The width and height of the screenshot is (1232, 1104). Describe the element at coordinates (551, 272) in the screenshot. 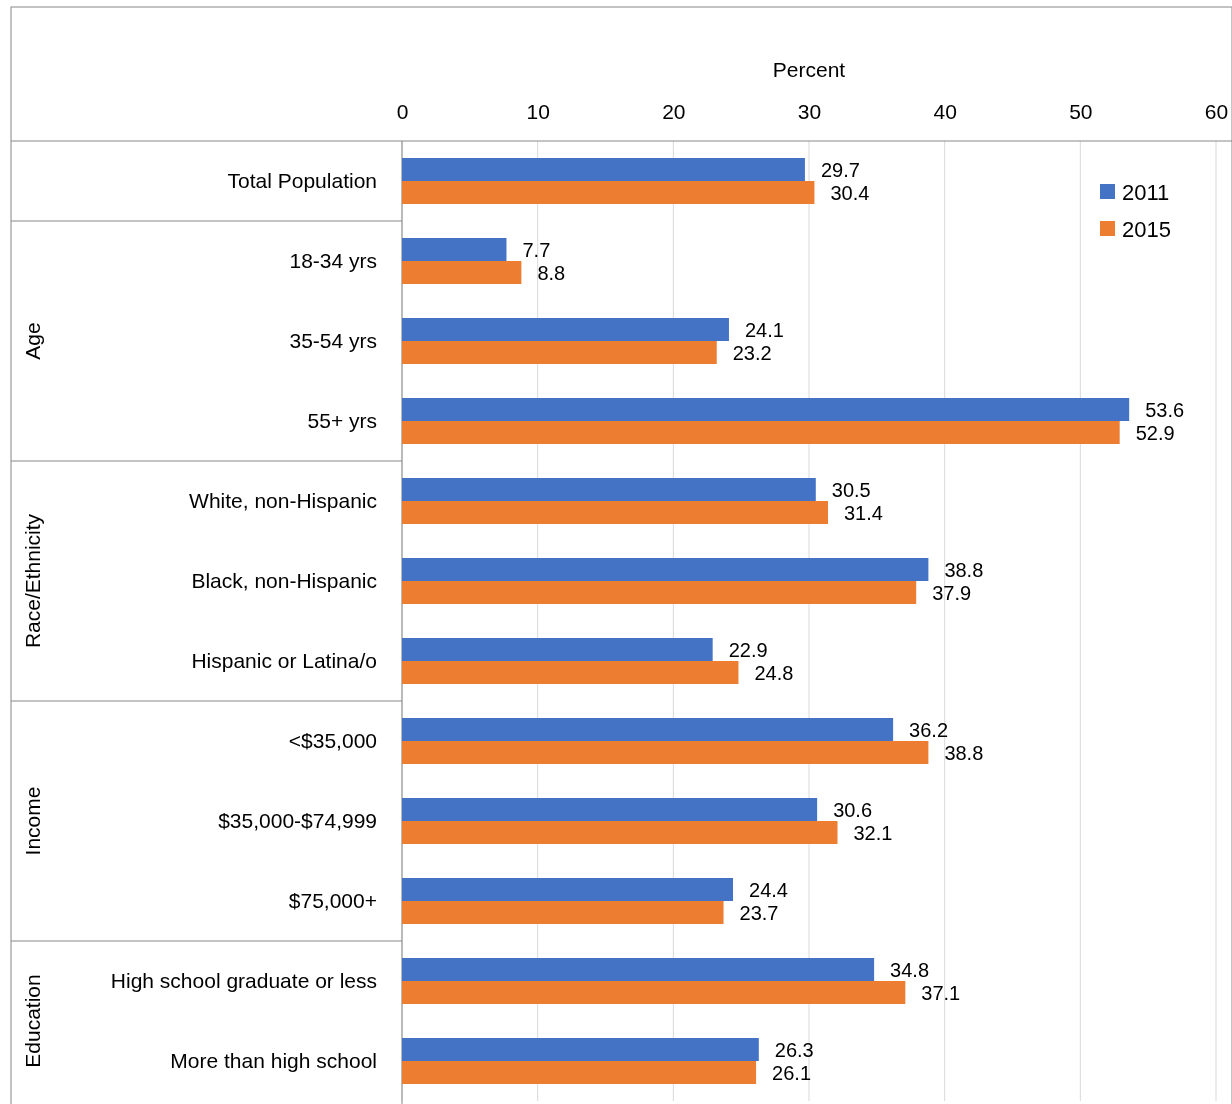

I see `data-label: 8.8` at that location.